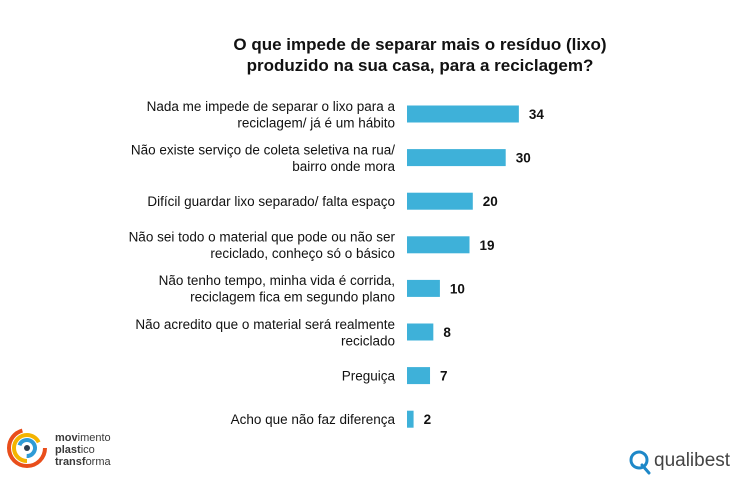  I want to click on bar-group: 2 Acho que não faz diferença, so click(331, 419).